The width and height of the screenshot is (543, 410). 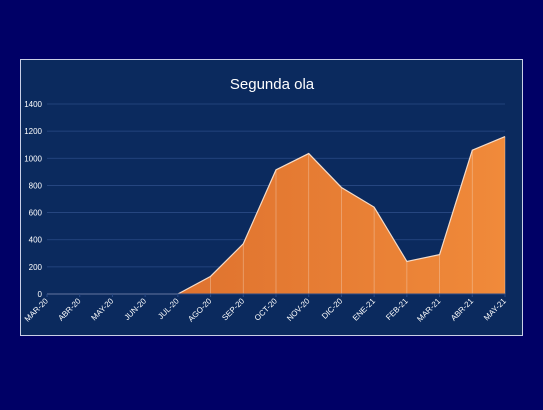 I want to click on x-tick-label: SEP-20, so click(x=233, y=309).